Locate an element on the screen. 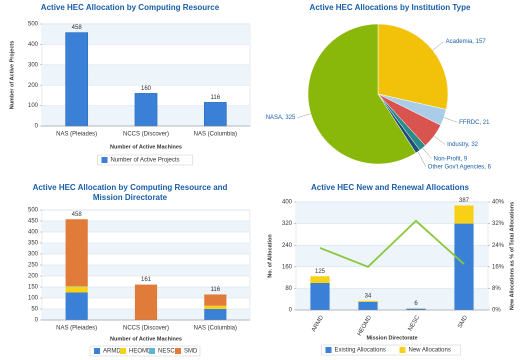 The height and width of the screenshot is (360, 520). legend-label: SMD is located at coordinates (191, 352).